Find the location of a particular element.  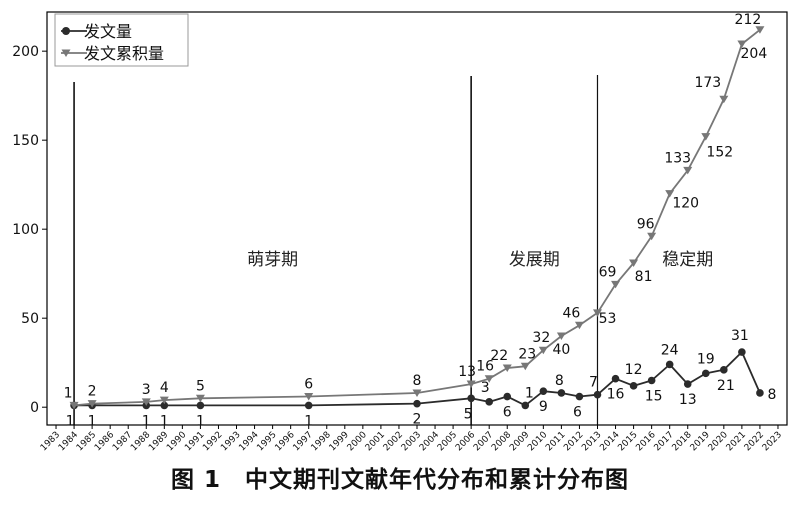

x-tick-label: 1995 is located at coordinates (266, 441).